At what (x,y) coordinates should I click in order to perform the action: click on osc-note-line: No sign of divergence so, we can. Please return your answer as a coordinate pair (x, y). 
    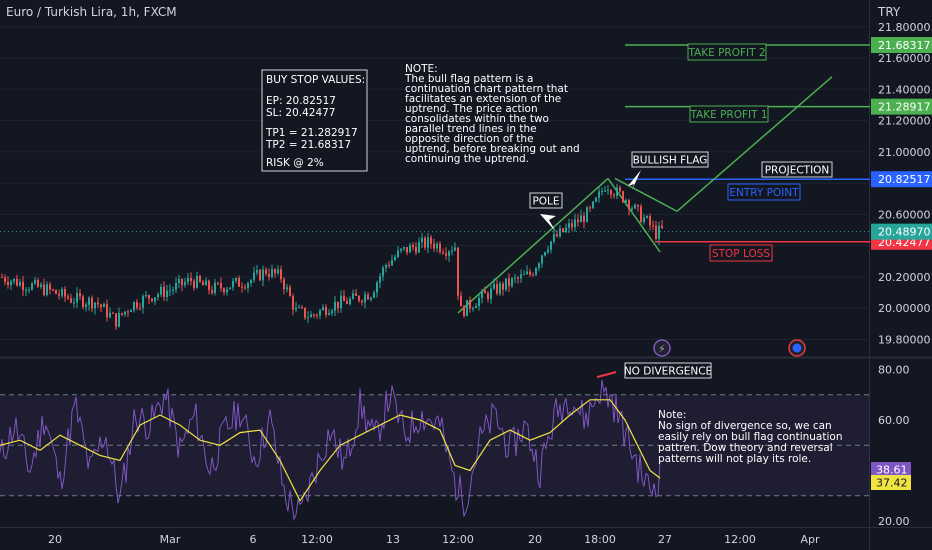
    Looking at the image, I should click on (745, 426).